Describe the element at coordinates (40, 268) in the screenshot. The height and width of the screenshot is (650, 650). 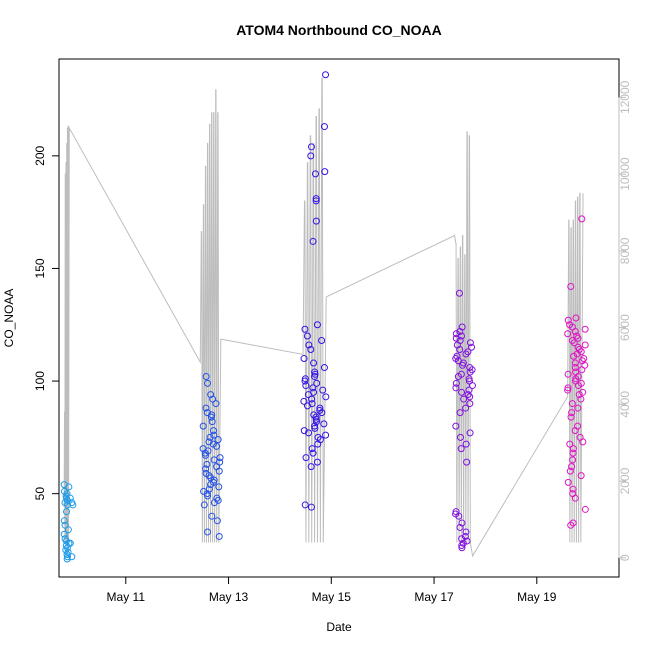
I see `y-tick-label: 150` at that location.